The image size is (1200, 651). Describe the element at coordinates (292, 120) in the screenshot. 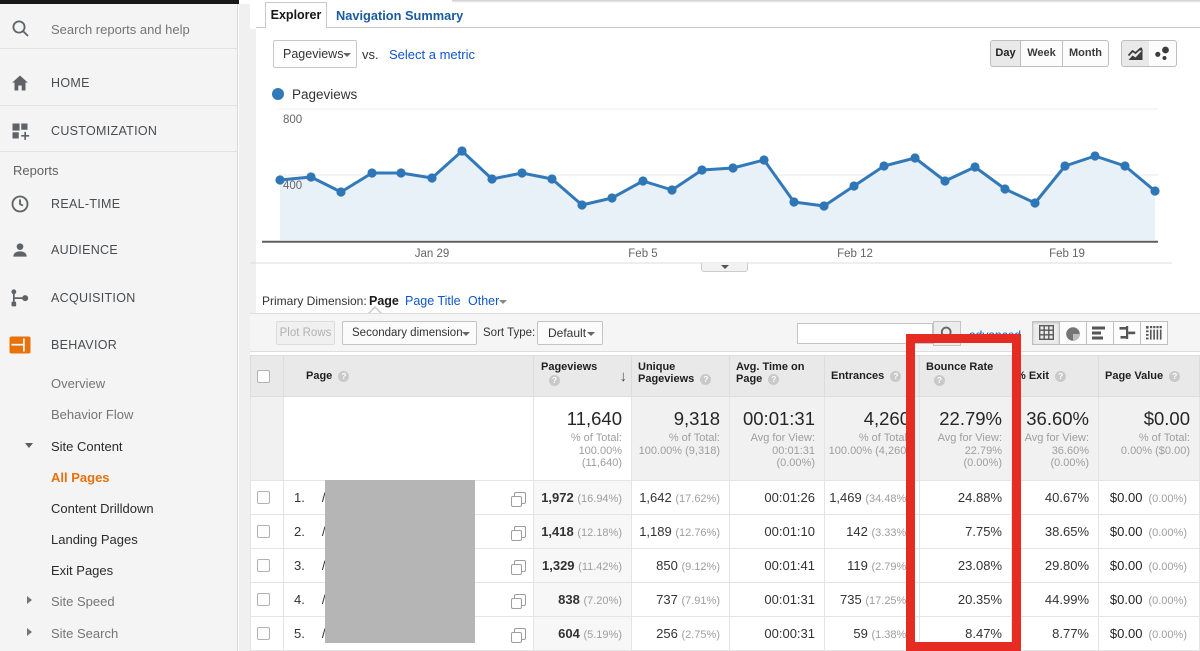

I see `svg-text: 800` at that location.